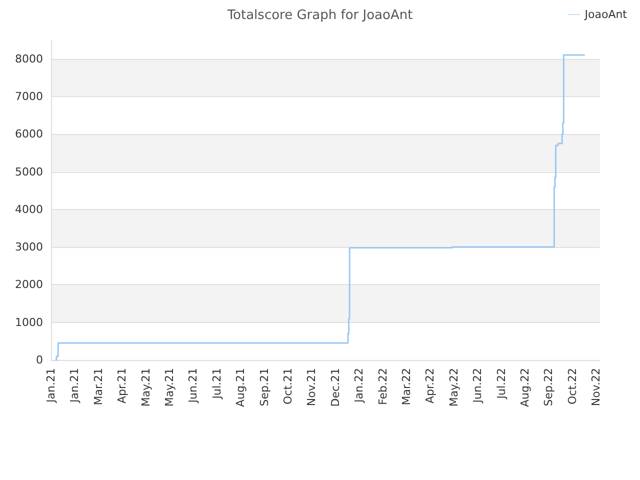 The image size is (640, 480). Describe the element at coordinates (217, 384) in the screenshot. I see `x-tick-label: Jul.21` at that location.